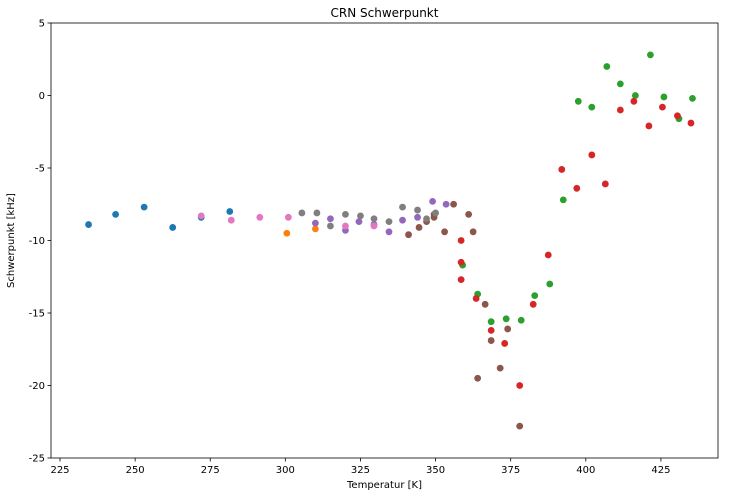  What do you see at coordinates (210, 470) in the screenshot?
I see `x-tick-label: 275` at bounding box center [210, 470].